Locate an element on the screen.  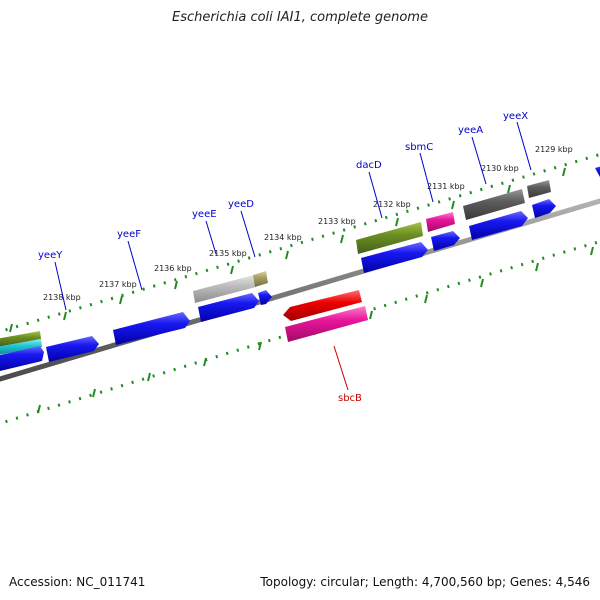
gene-magenta-sbmC is located at coordinates (440, 222).